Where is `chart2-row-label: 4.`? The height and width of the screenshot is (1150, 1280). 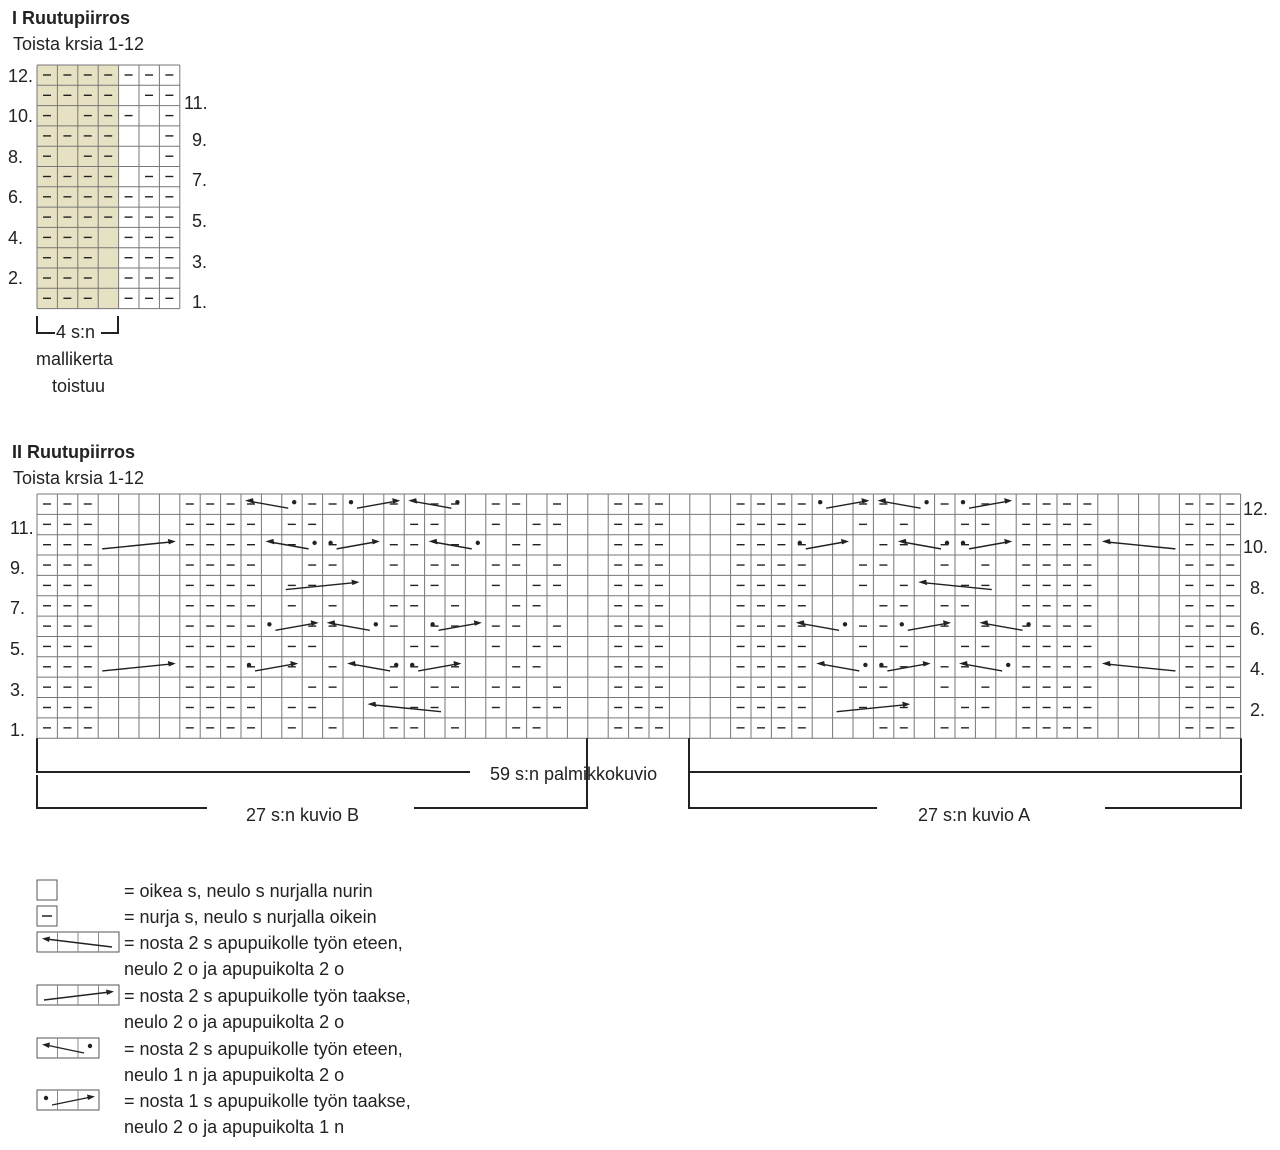 chart2-row-label: 4. is located at coordinates (1258, 669).